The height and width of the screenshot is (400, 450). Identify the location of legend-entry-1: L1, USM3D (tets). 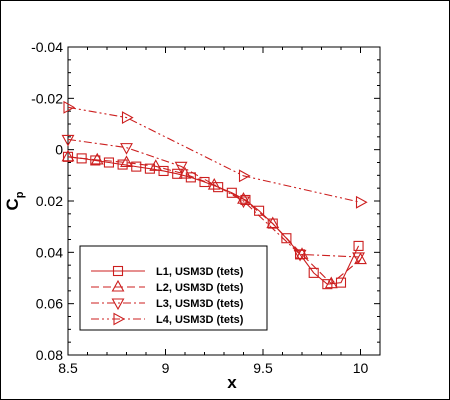
(167, 271).